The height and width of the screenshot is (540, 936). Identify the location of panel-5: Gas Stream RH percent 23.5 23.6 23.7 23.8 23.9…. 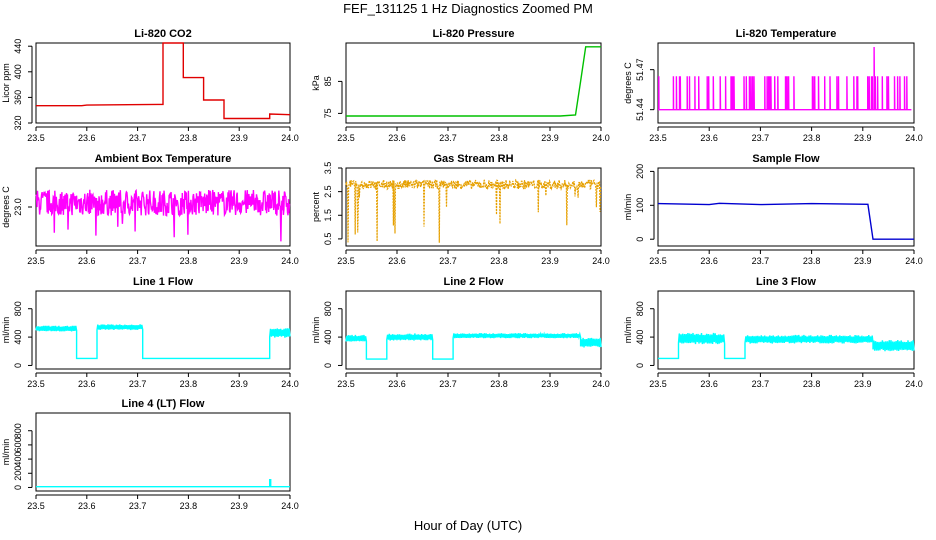
(460, 209).